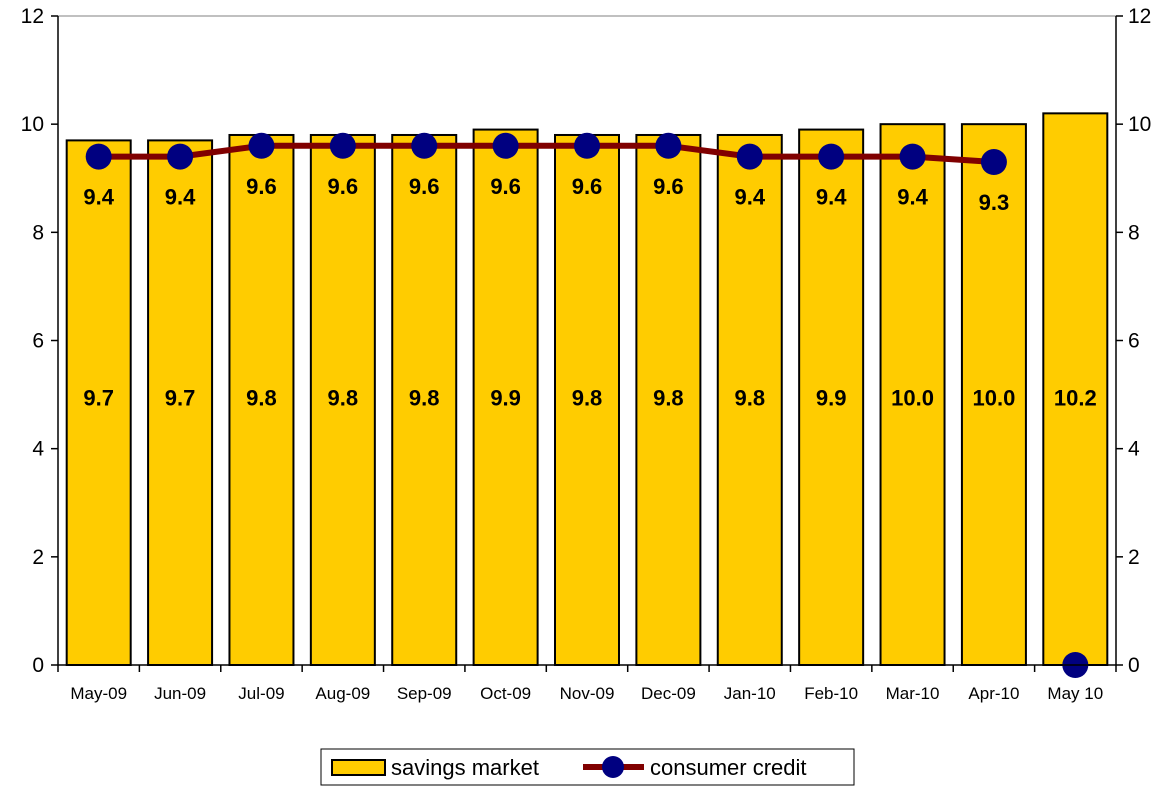 The width and height of the screenshot is (1176, 788). Describe the element at coordinates (668, 693) in the screenshot. I see `x-tick-label: Dec-09` at that location.